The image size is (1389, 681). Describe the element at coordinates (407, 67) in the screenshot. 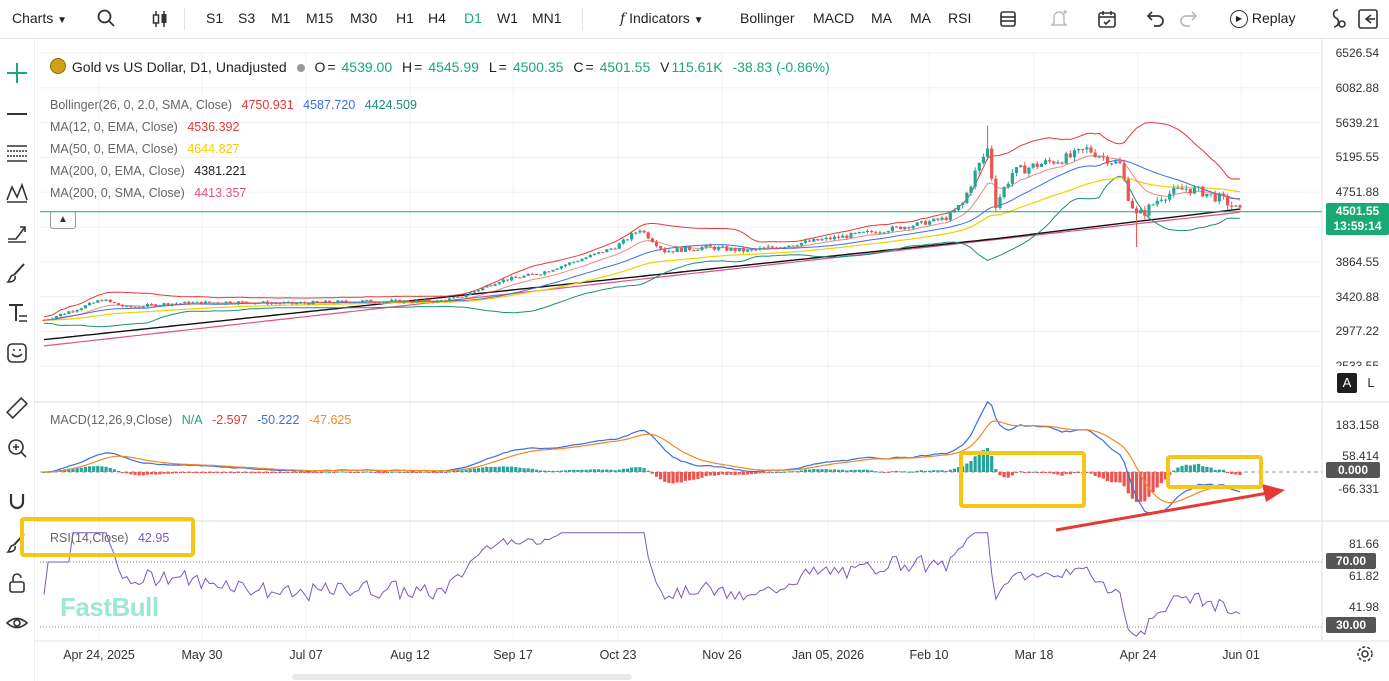

I see `high-label: H` at that location.